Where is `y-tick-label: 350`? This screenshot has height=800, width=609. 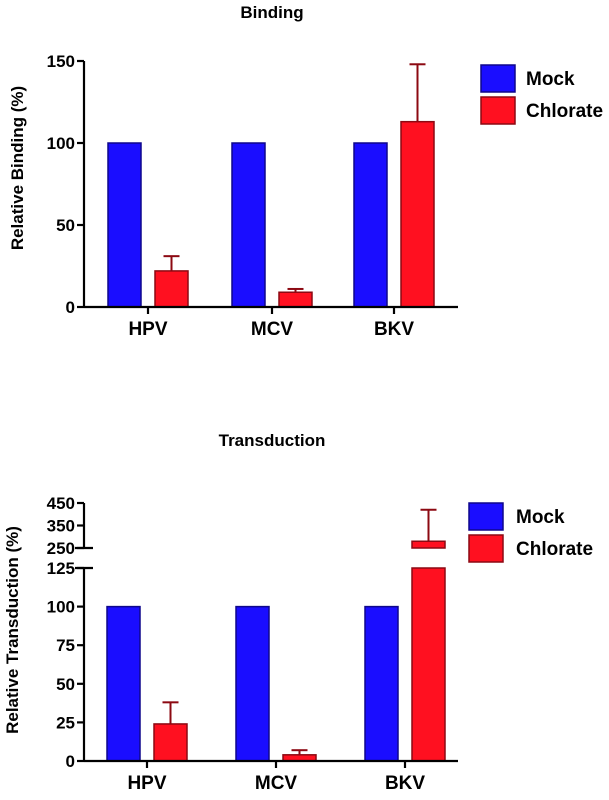
y-tick-label: 350 is located at coordinates (61, 526).